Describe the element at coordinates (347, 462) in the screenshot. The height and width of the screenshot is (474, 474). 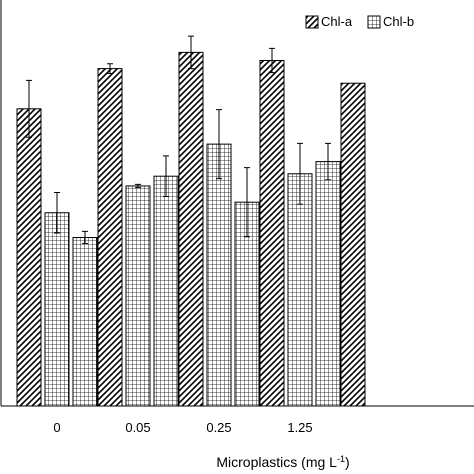
I see `x-axis-title-close: )` at that location.